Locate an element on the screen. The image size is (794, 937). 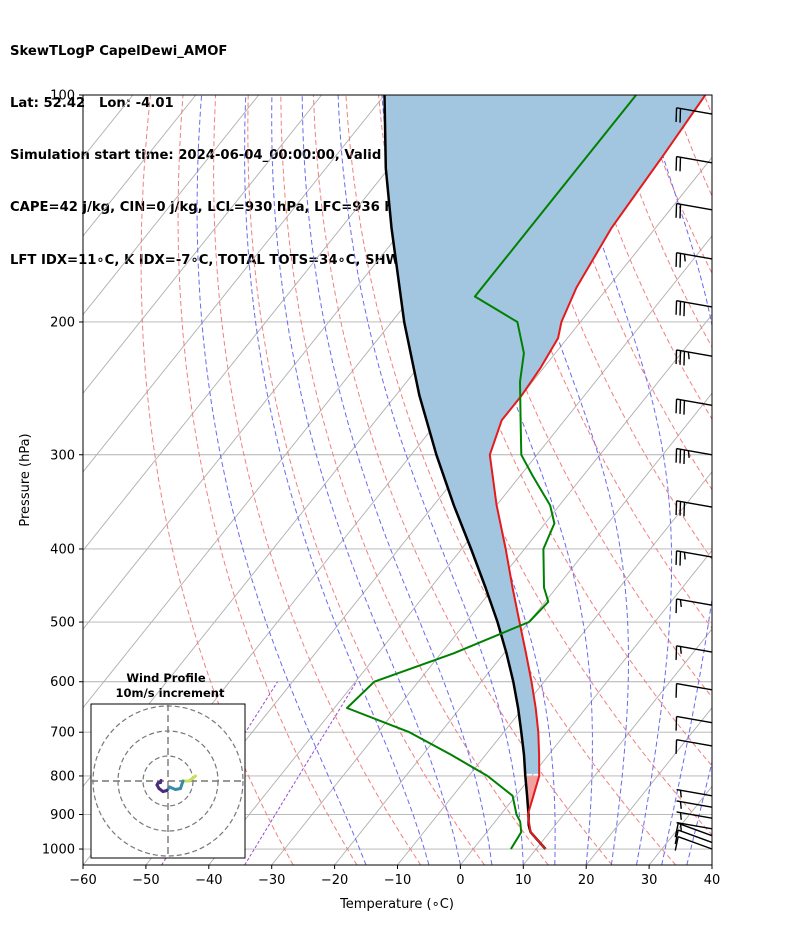
x-tick-label: −10 is located at coordinates (397, 880).